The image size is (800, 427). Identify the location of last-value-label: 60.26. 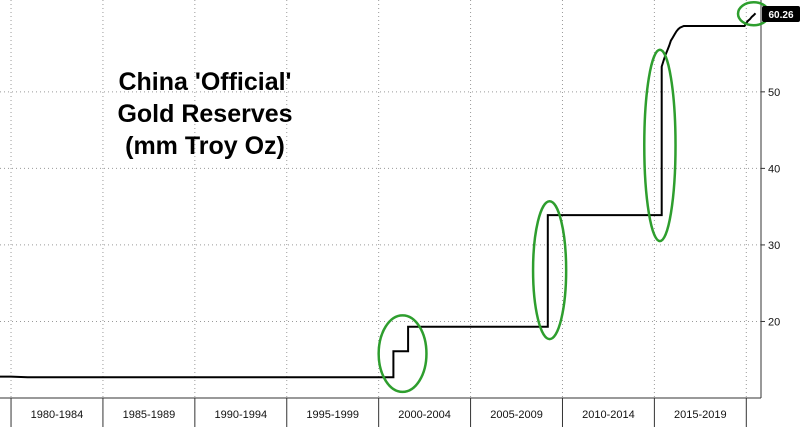
(780, 15).